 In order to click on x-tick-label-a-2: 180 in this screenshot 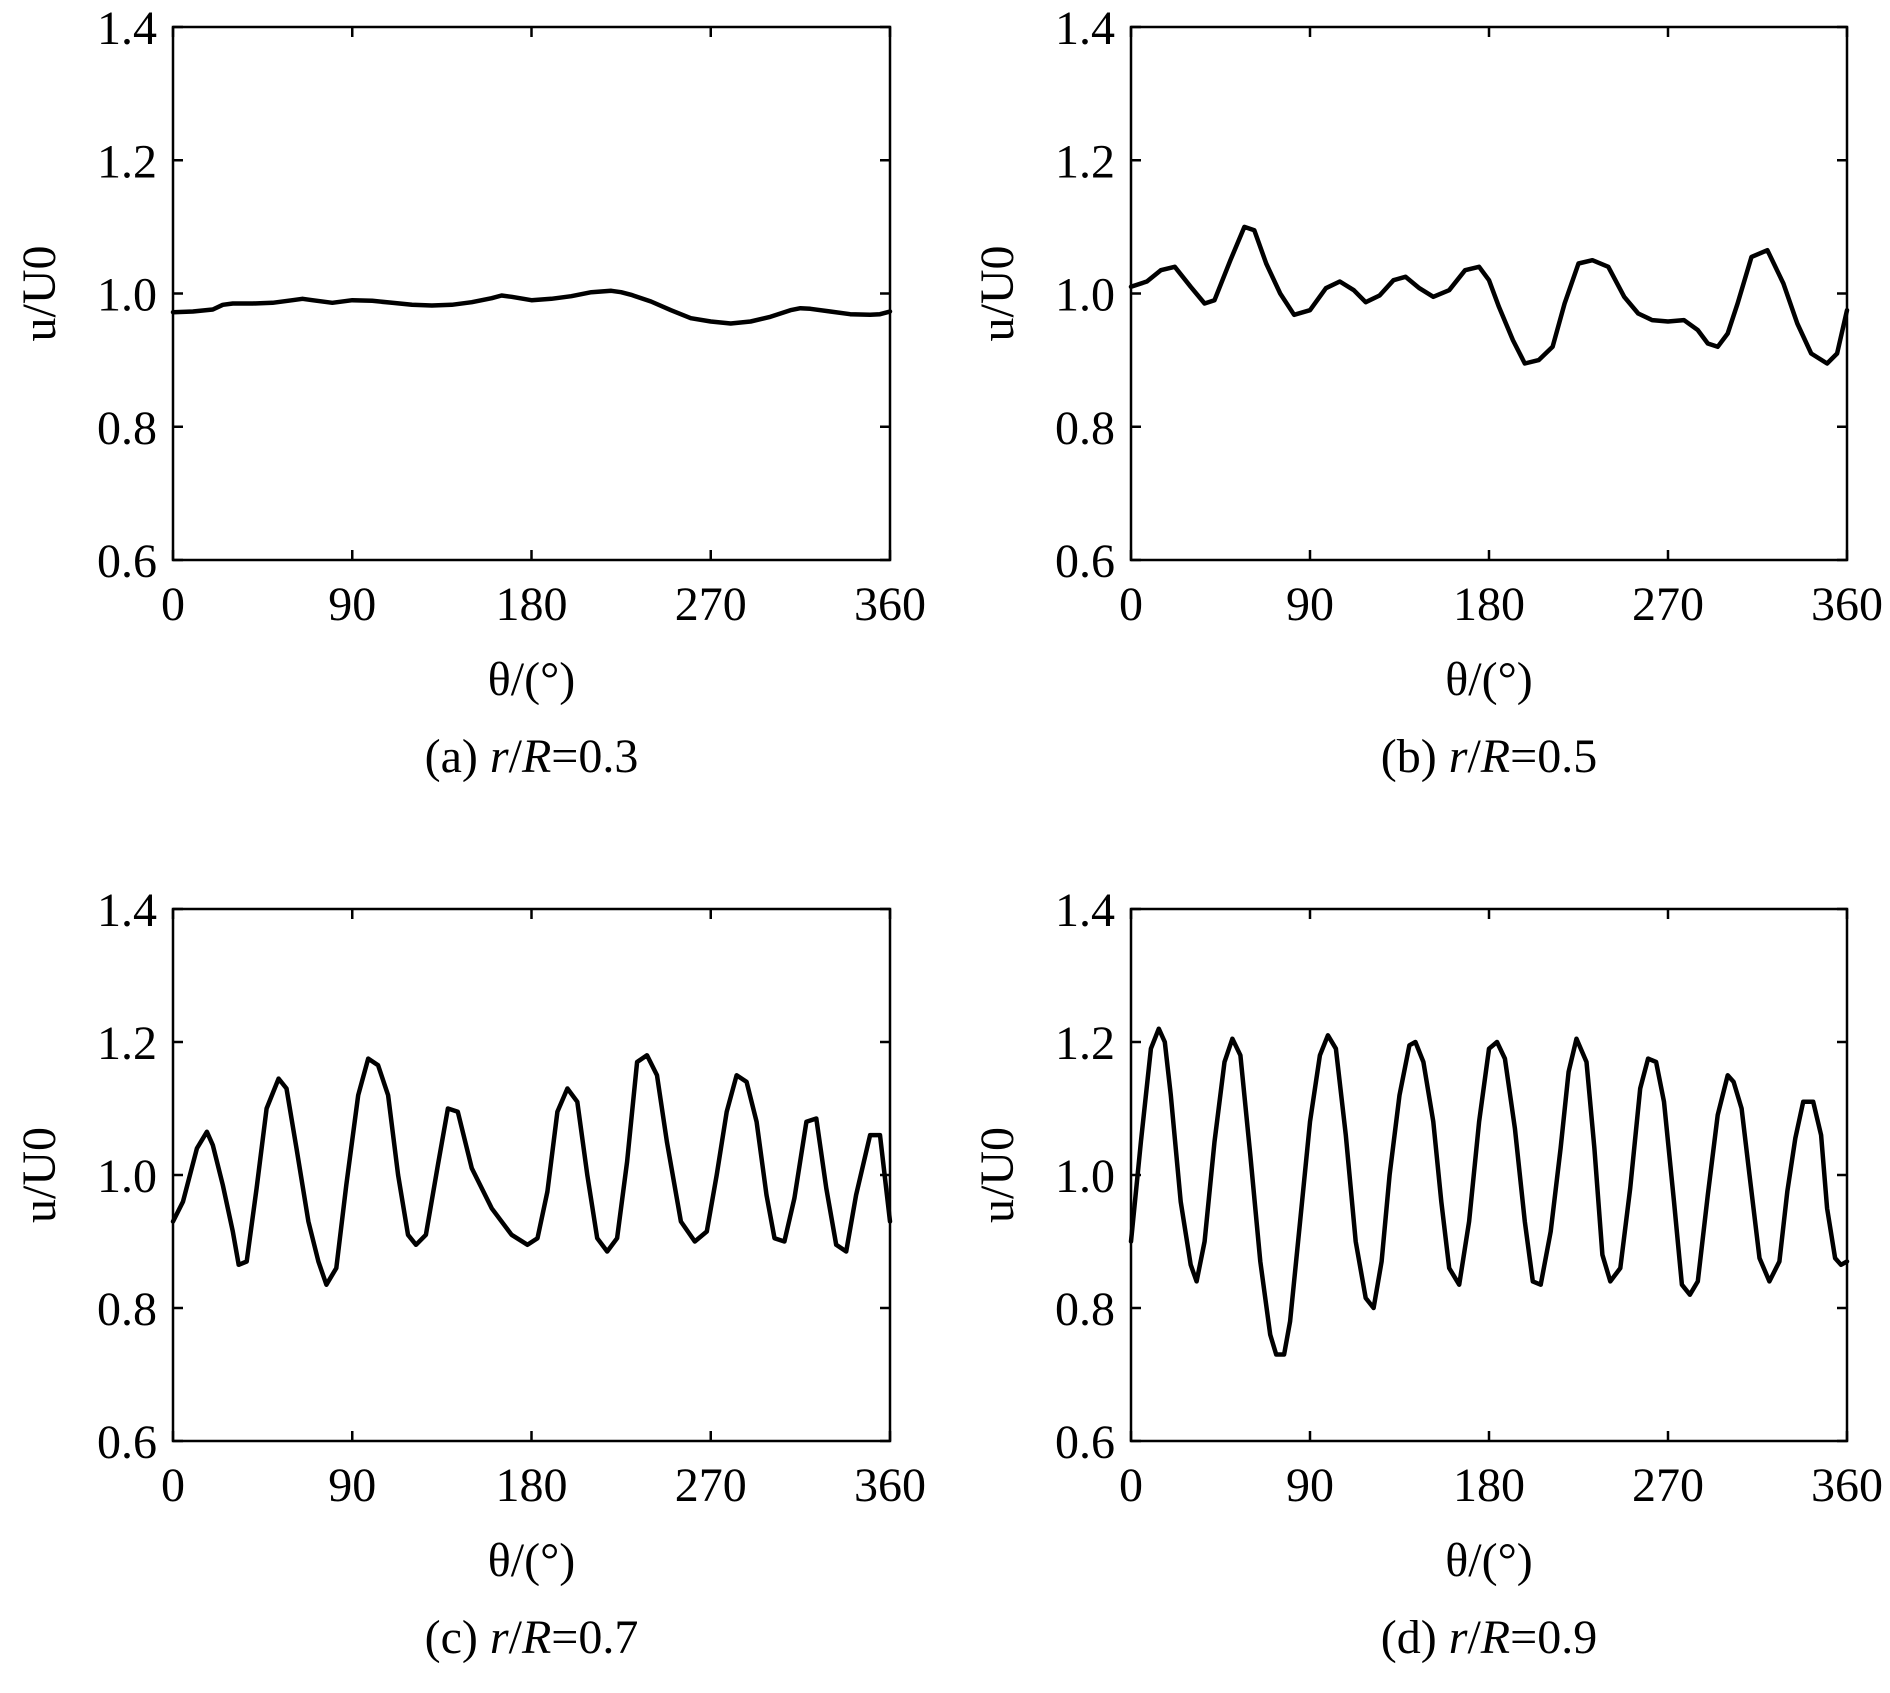, I will do `click(532, 604)`.